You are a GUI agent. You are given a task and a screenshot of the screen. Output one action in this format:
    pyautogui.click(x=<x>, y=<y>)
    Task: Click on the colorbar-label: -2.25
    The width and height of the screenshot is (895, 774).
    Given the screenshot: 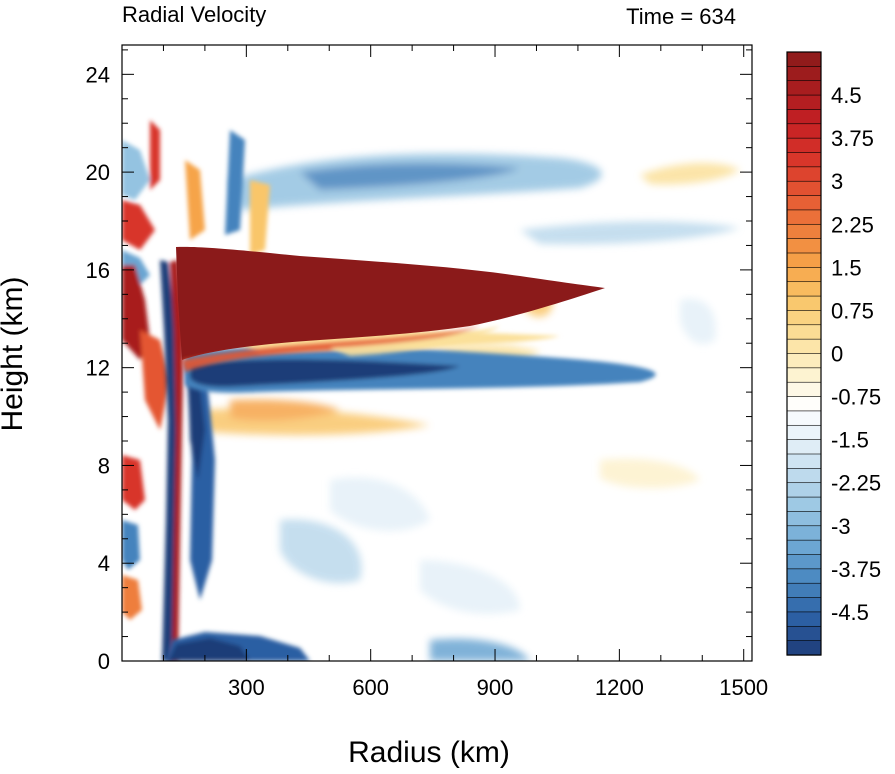 What is the action you would take?
    pyautogui.click(x=856, y=483)
    